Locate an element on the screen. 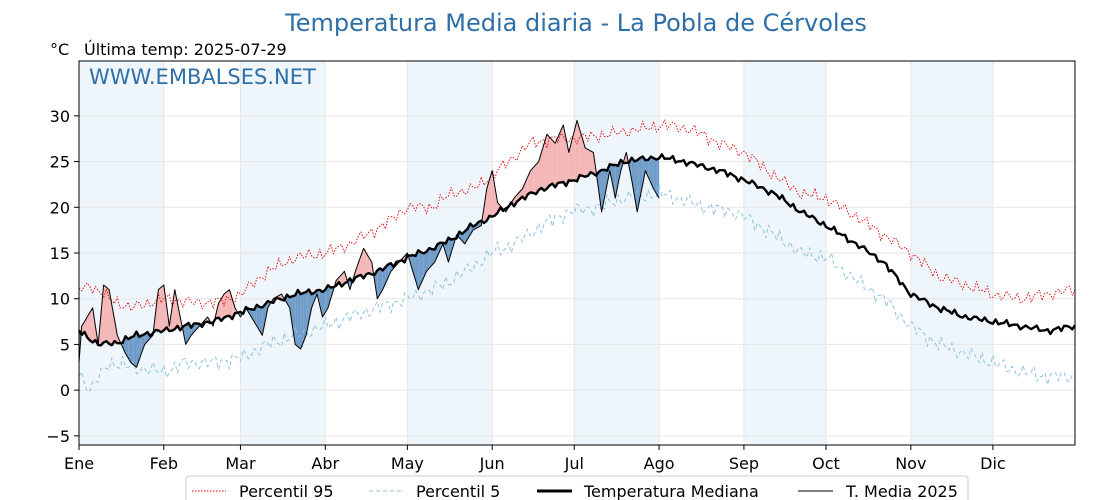  legend-label-p5: Percentil 5 is located at coordinates (458, 491).